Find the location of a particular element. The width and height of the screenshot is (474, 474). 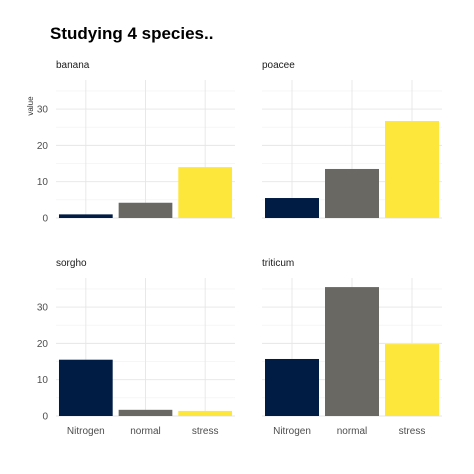

panel-label-banana: banana is located at coordinates (73, 65).